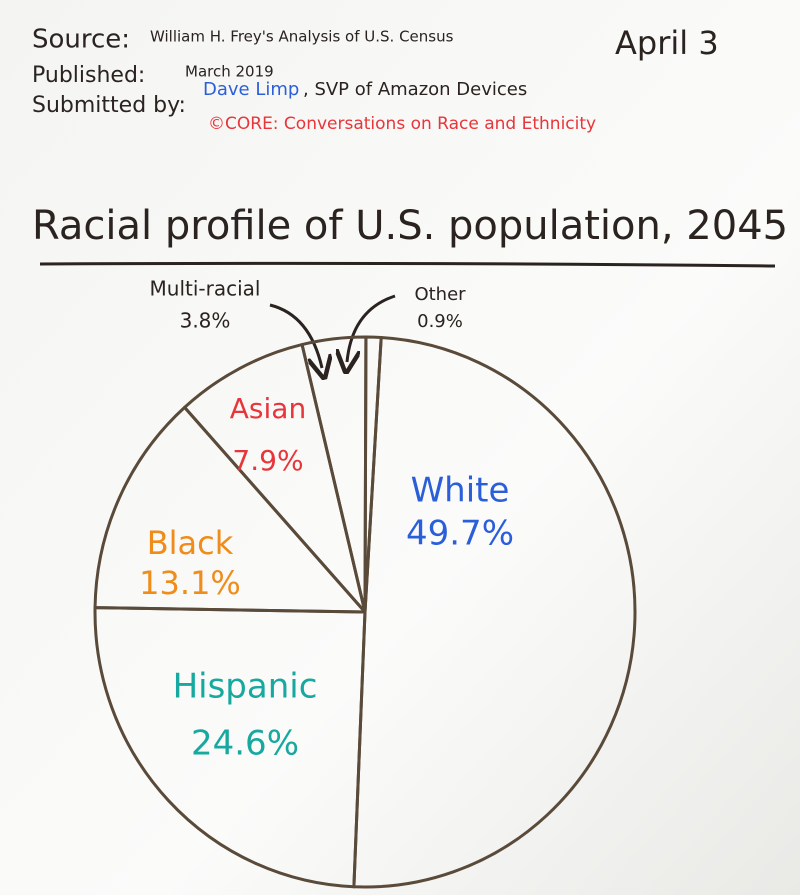 This screenshot has width=800, height=895. I want to click on published: March 2019, so click(229, 72).